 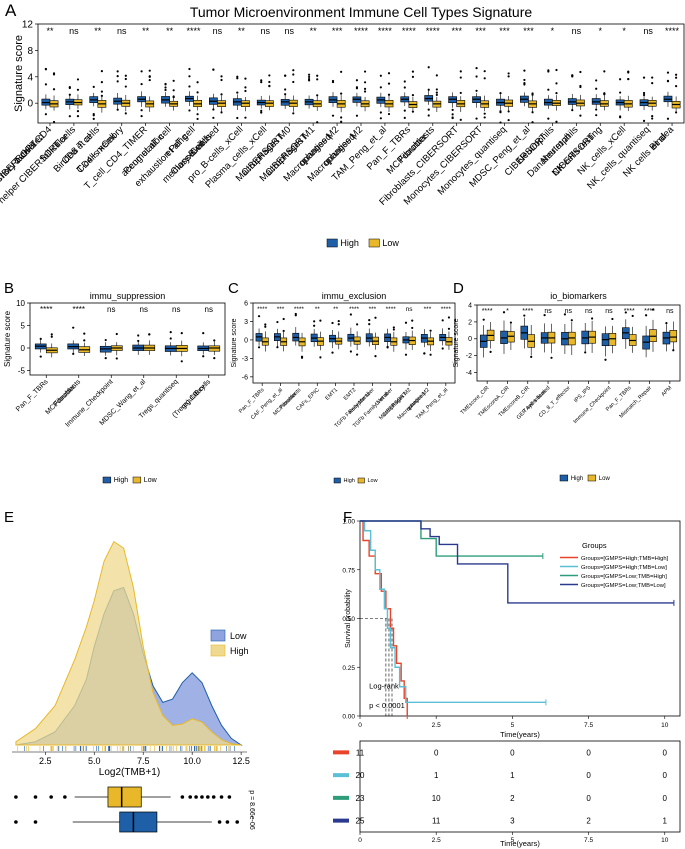 What do you see at coordinates (374, 243) in the screenshot?
I see `panelA-legend-swatch-low` at bounding box center [374, 243].